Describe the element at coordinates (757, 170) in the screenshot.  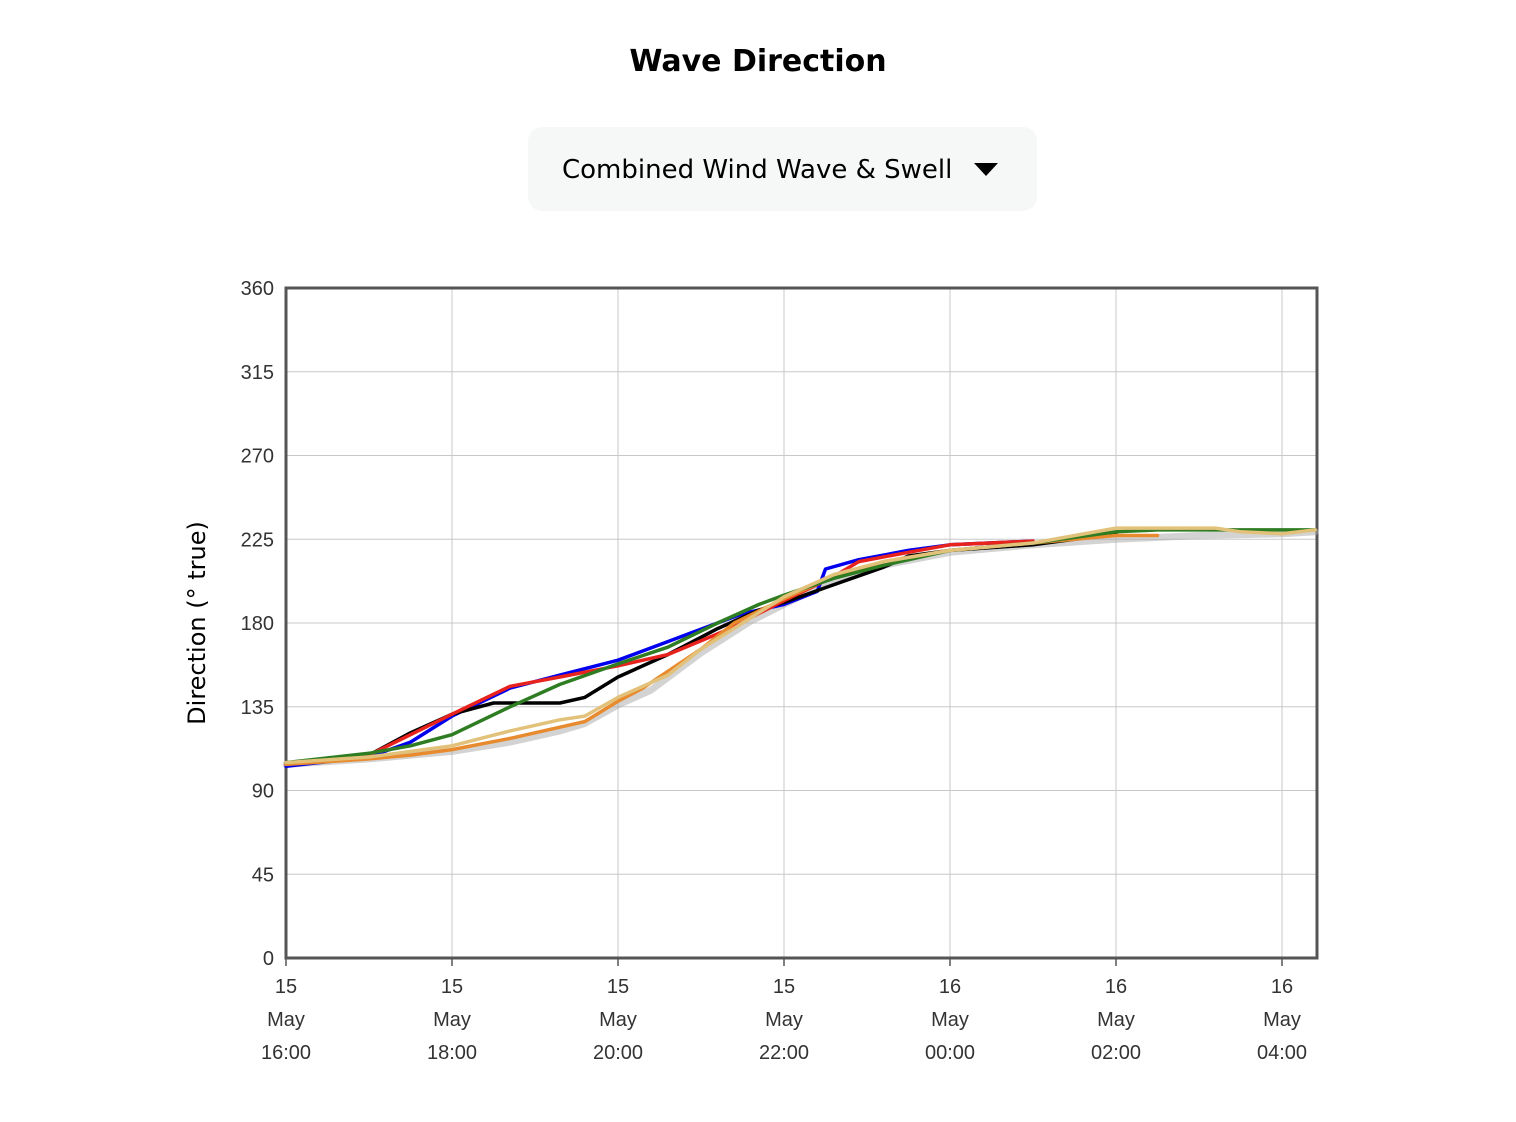
I see `dropdown-selected-value: Combined Wind Wave & Swell` at that location.